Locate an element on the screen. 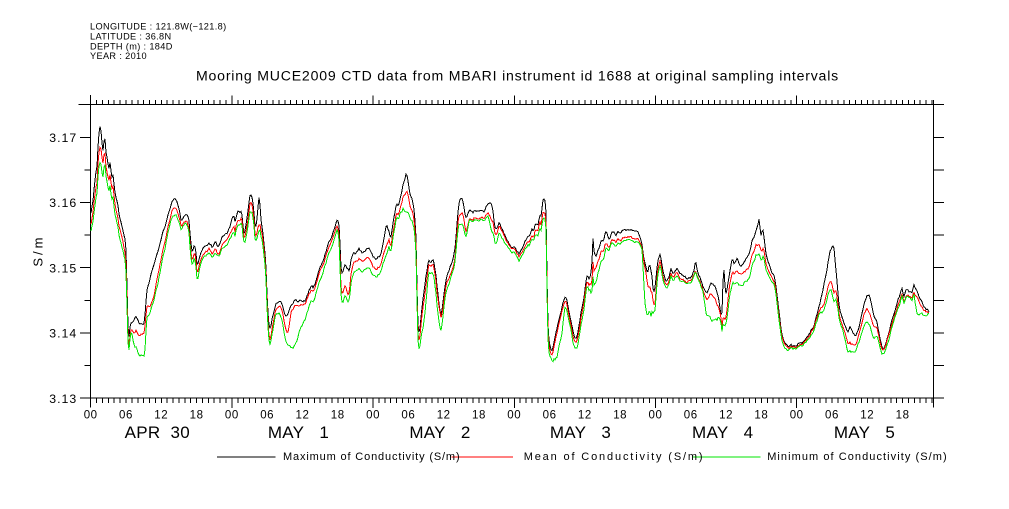 The image size is (1009, 509). svg-text: DEPTH (m) : 184D is located at coordinates (131, 46).